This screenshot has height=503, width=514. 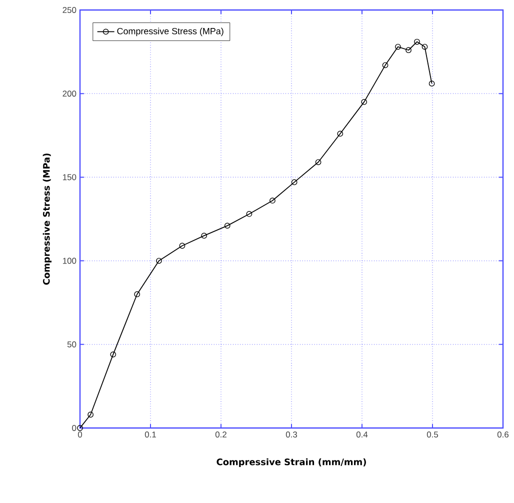 What do you see at coordinates (220, 435) in the screenshot?
I see `x-tick-label: 0.2` at bounding box center [220, 435].